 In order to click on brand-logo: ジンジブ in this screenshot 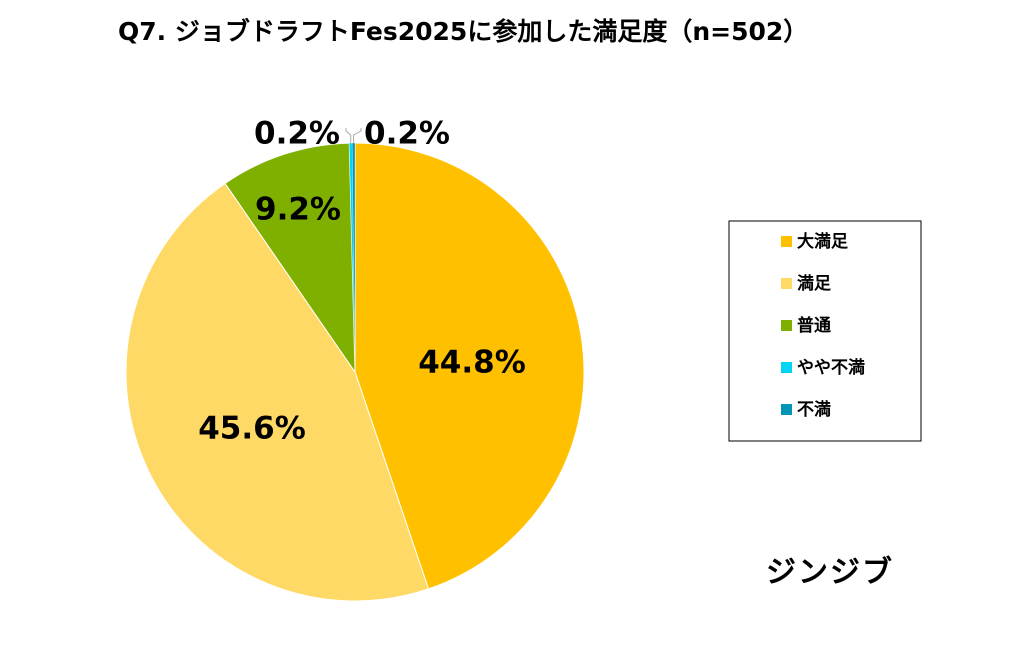, I will do `click(830, 572)`.